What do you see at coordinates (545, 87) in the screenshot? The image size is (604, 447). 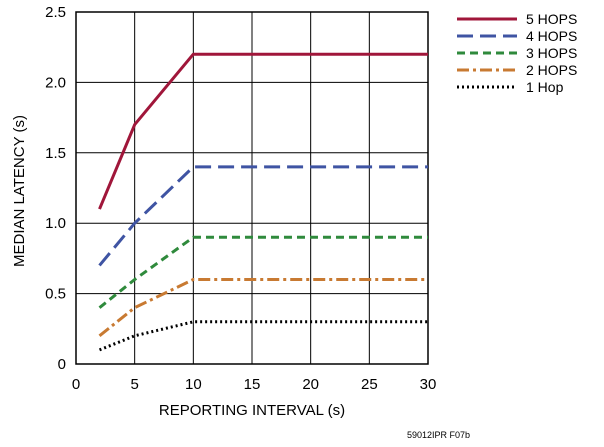 I see `legend-label: 1 Hop` at bounding box center [545, 87].